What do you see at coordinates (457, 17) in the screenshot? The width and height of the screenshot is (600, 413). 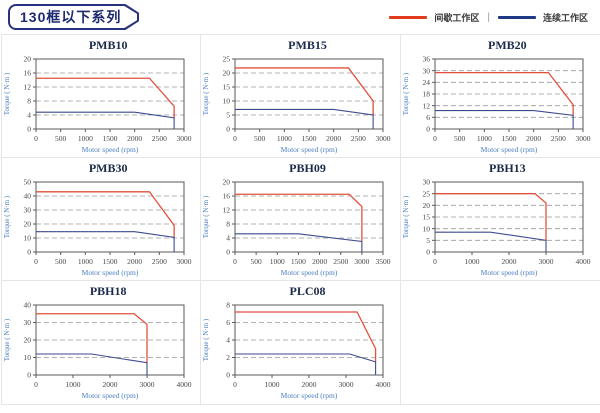 I see `legend-label-intermittent: 间歇工作区` at bounding box center [457, 17].